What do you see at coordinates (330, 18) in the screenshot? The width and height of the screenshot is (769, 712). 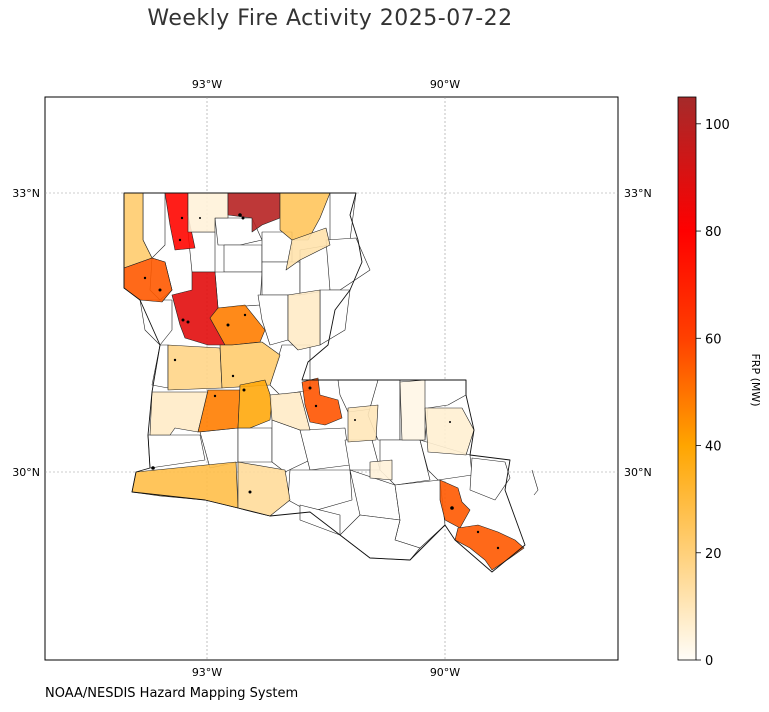 I see `chart-title: Weekly Fire Activity 2025-07-22` at bounding box center [330, 18].